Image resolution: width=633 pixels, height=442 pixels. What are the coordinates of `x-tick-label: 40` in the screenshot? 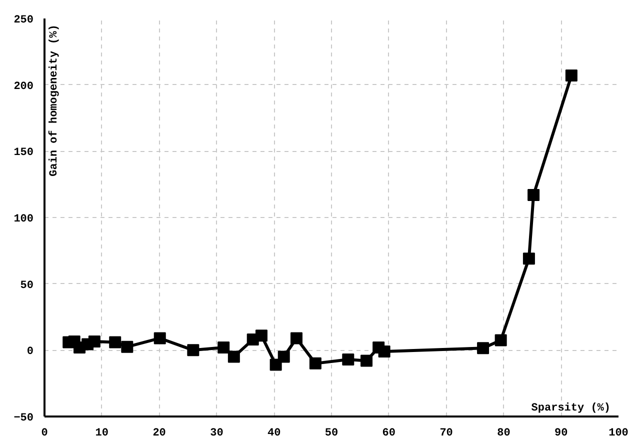 It's located at (274, 434).